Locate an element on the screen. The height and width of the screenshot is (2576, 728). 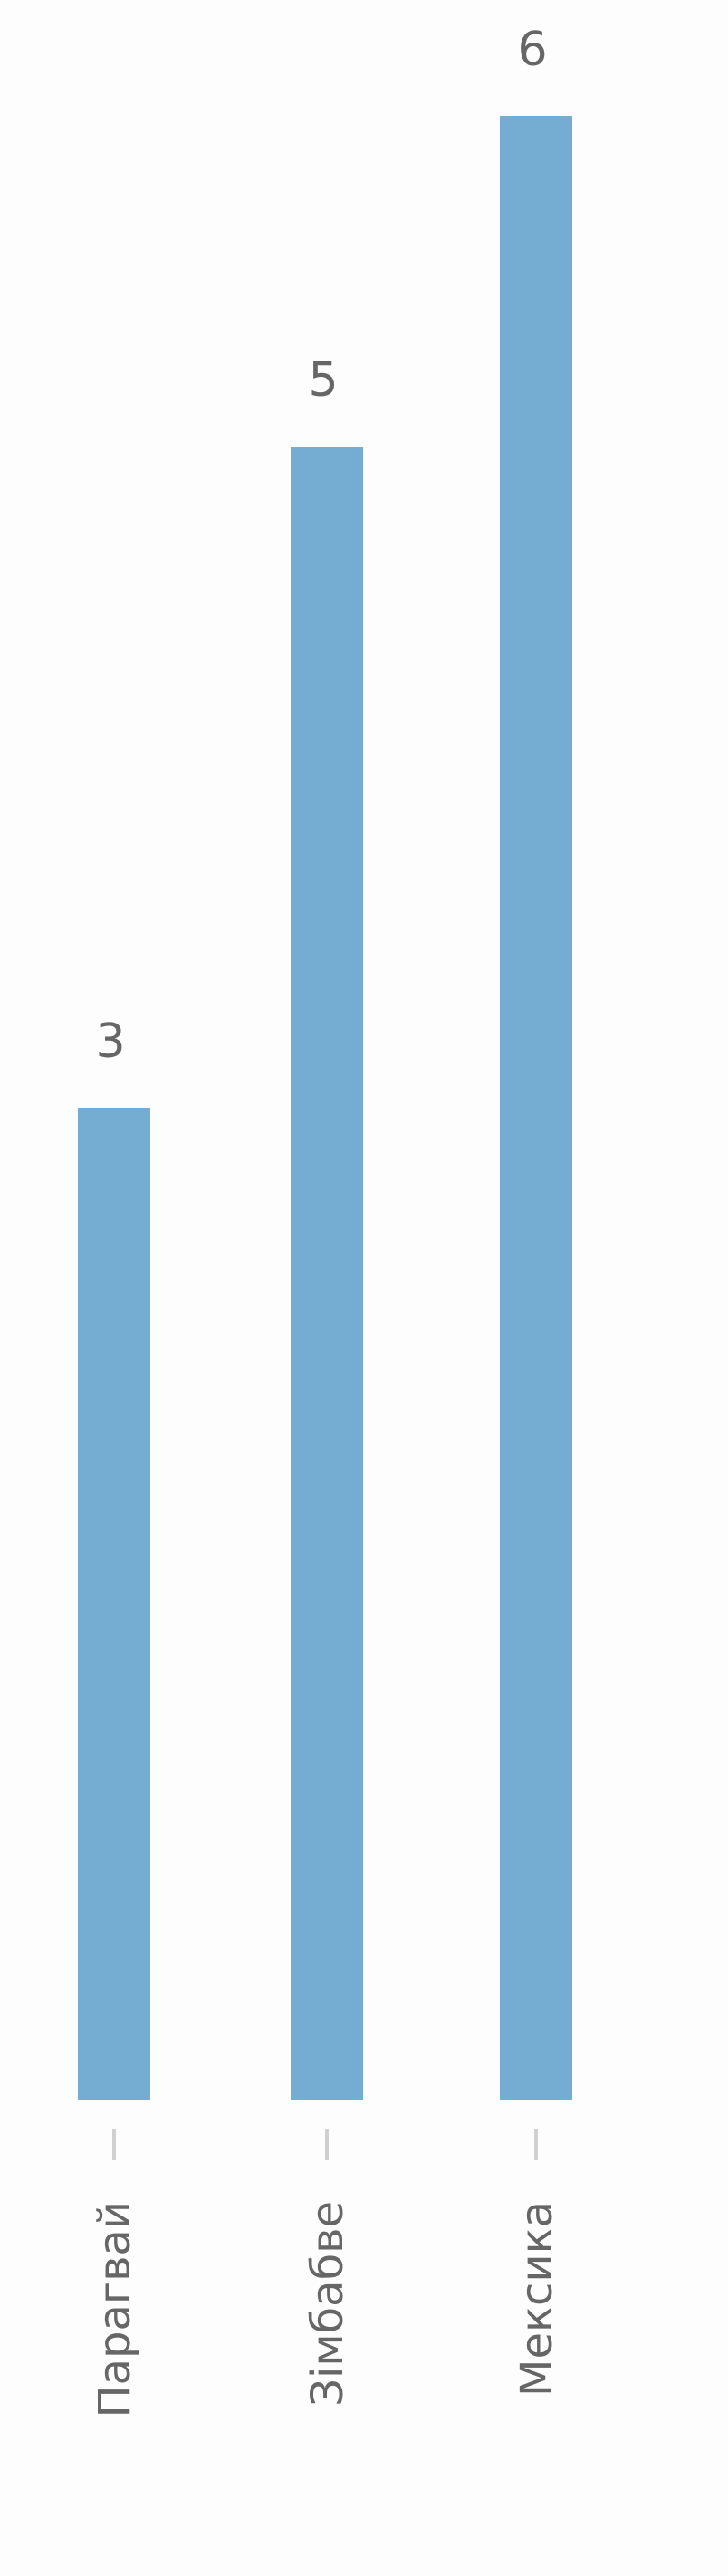
bar-value-label: 3 is located at coordinates (110, 1041).